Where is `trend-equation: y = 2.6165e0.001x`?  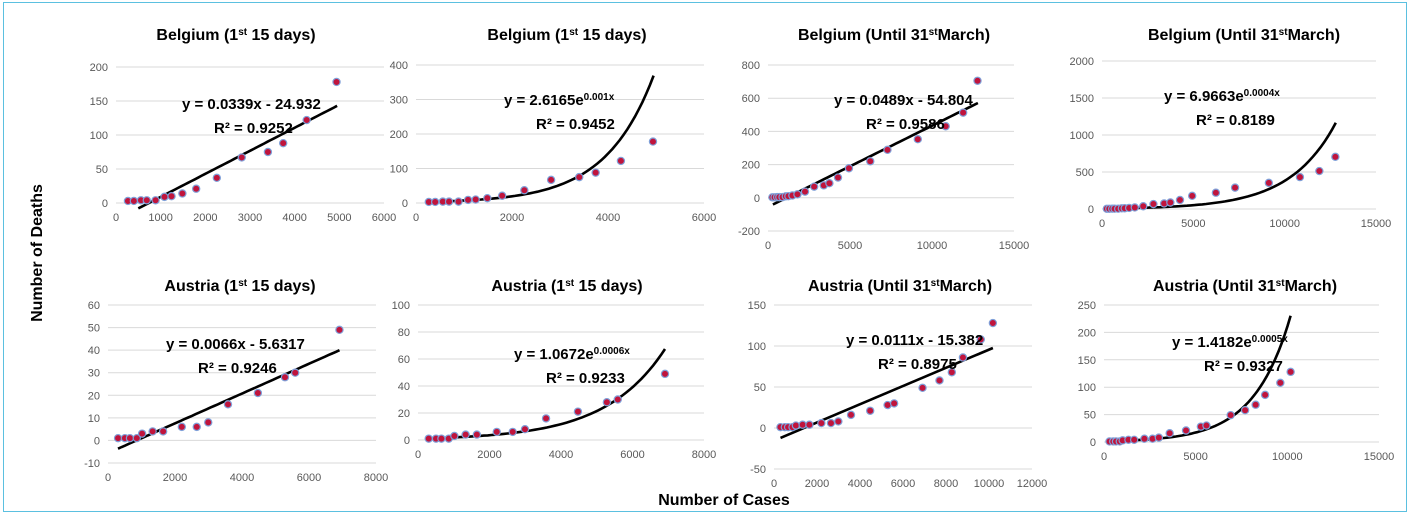
trend-equation: y = 2.6165e0.001x is located at coordinates (559, 101).